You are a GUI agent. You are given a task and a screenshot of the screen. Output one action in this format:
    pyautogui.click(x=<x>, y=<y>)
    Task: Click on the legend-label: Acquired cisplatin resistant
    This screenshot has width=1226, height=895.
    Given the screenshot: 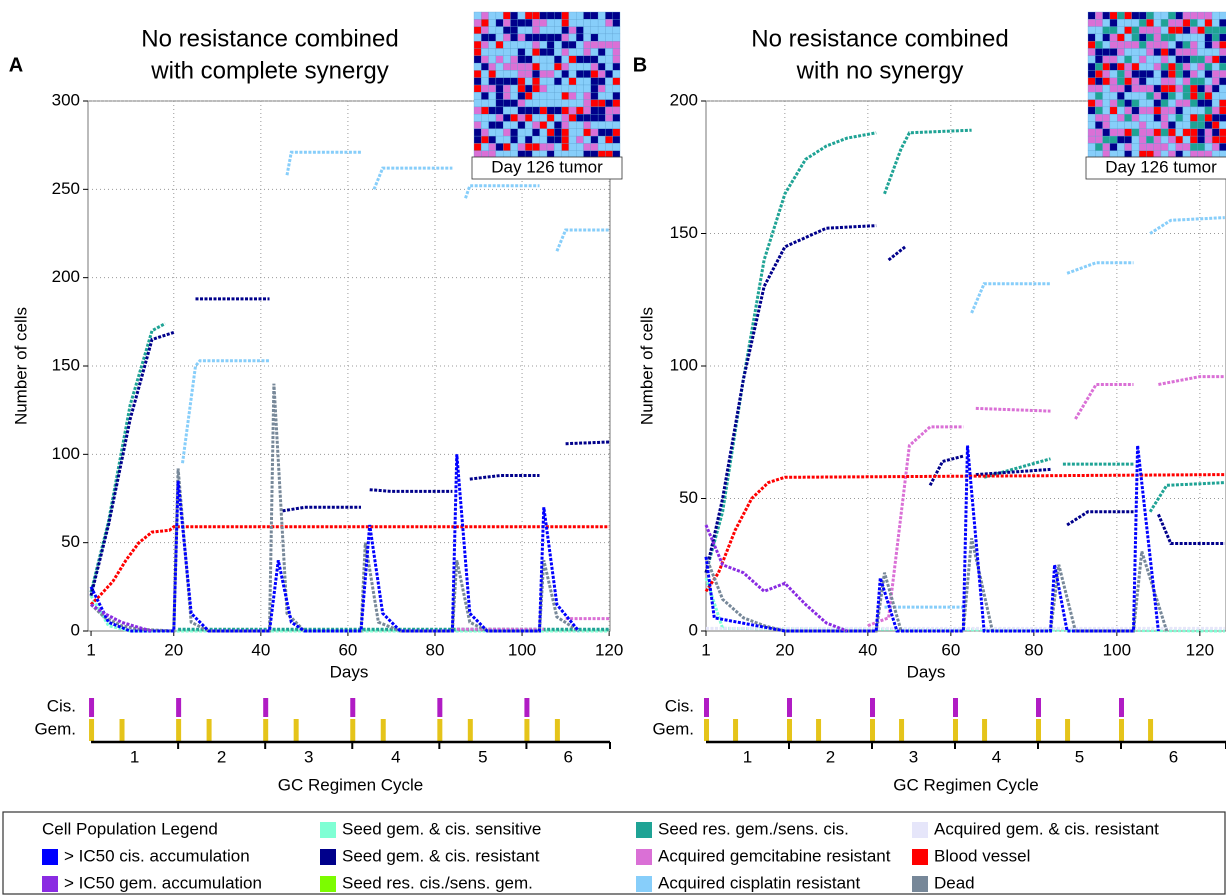 What is the action you would take?
    pyautogui.click(x=759, y=882)
    